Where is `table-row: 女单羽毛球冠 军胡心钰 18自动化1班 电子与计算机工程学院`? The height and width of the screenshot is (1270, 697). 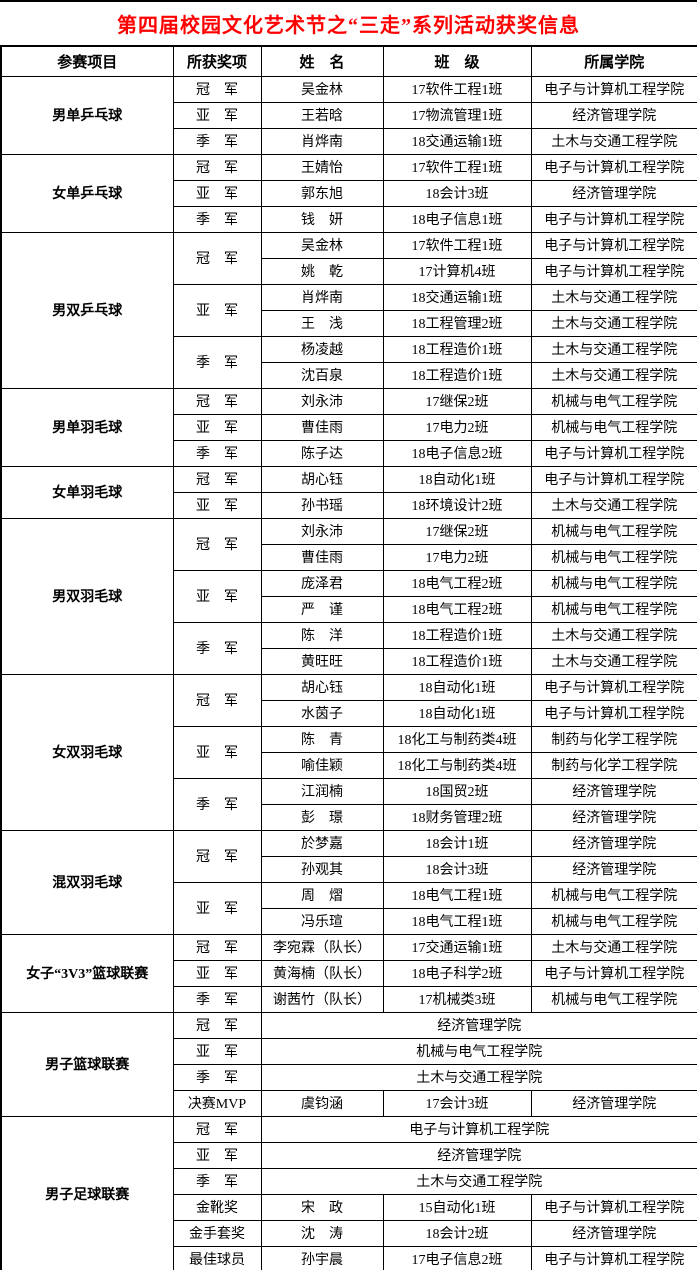 table-row: 女单羽毛球冠 军胡心钰 18自动化1班 电子与计算机工程学院 is located at coordinates (348, 492).